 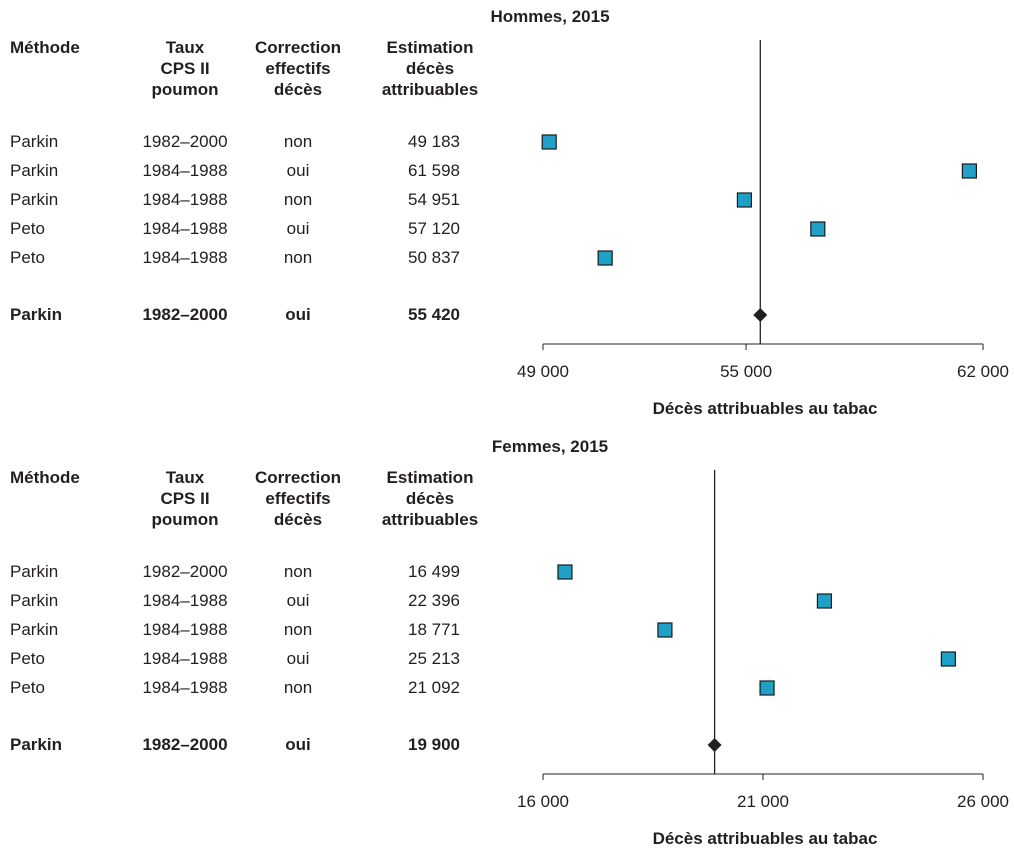 What do you see at coordinates (983, 801) in the screenshot?
I see `x-tick-label: 26 000` at bounding box center [983, 801].